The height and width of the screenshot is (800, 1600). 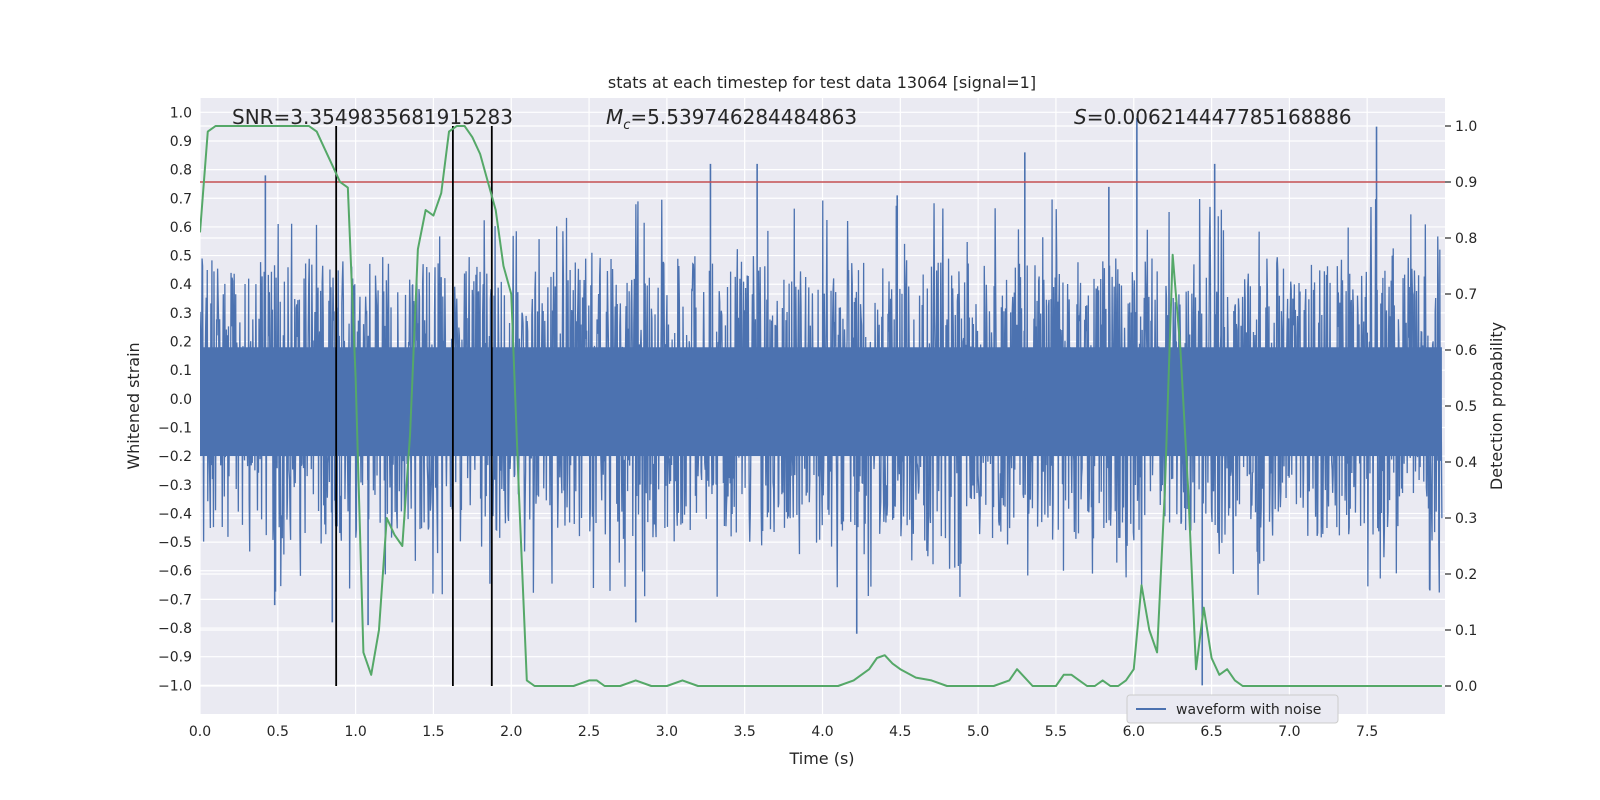 What do you see at coordinates (355, 732) in the screenshot?
I see `x-tick-label-2: 1.0` at bounding box center [355, 732].